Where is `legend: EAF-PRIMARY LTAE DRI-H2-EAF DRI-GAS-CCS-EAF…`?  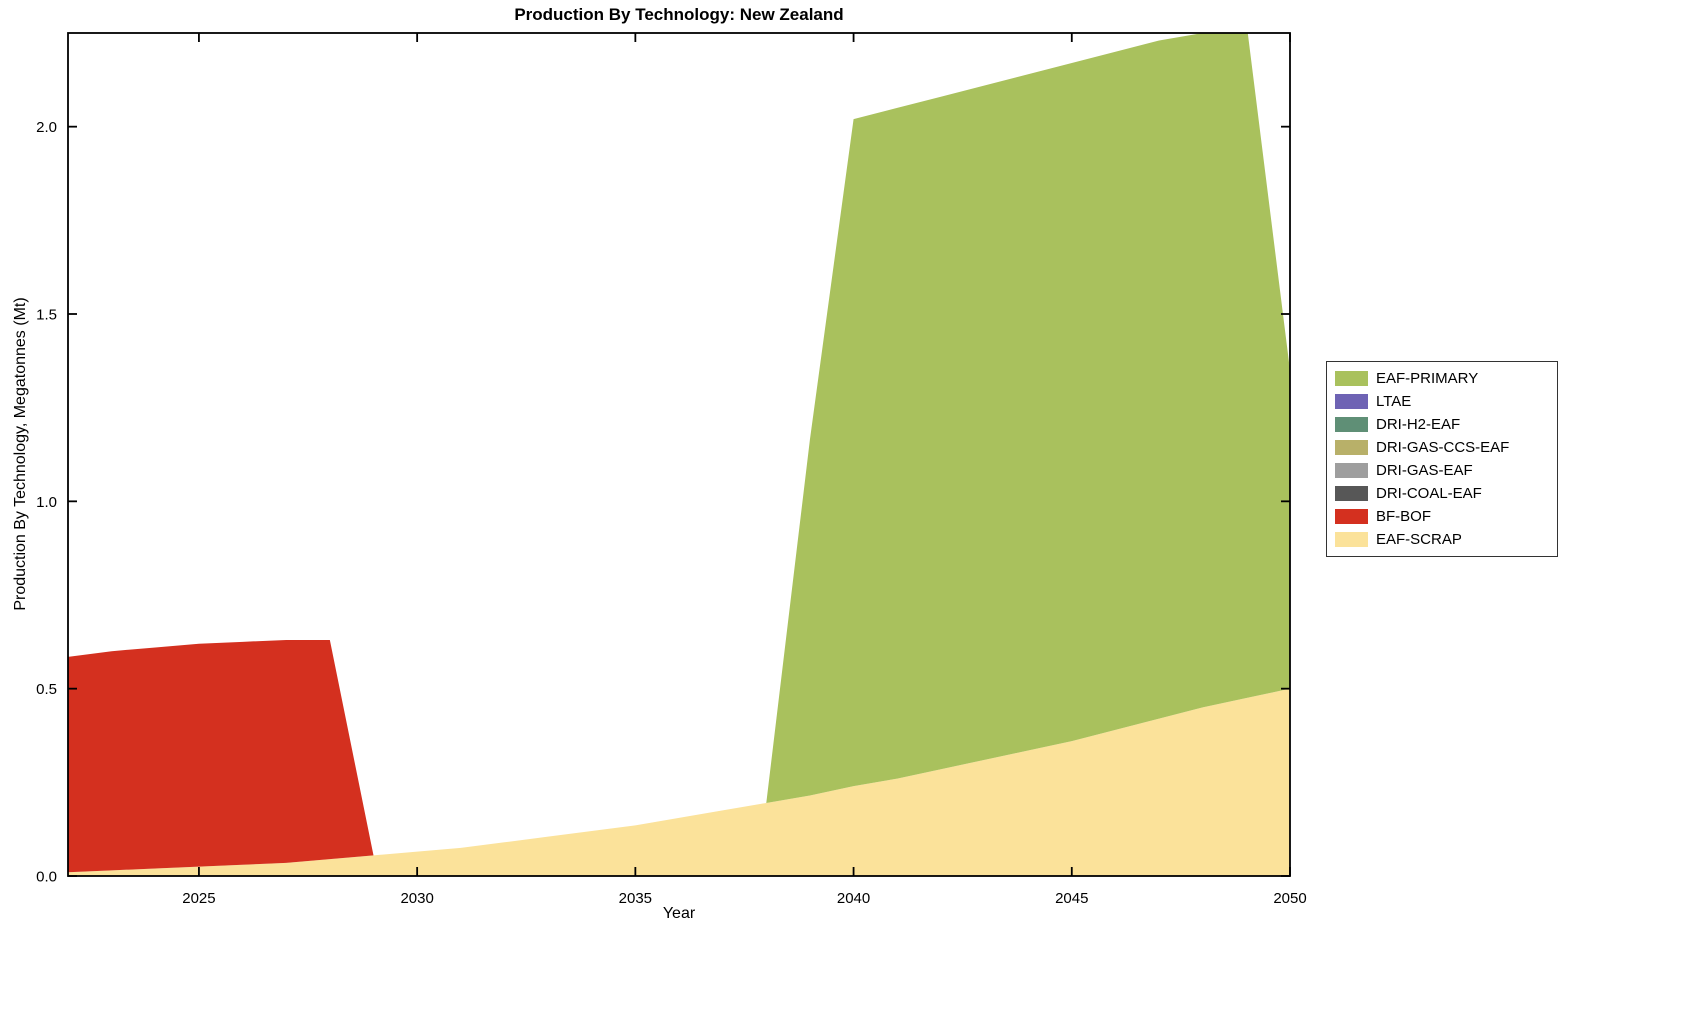 legend: EAF-PRIMARY LTAE DRI-H2-EAF DRI-GAS-CCS-EAF… is located at coordinates (1442, 459).